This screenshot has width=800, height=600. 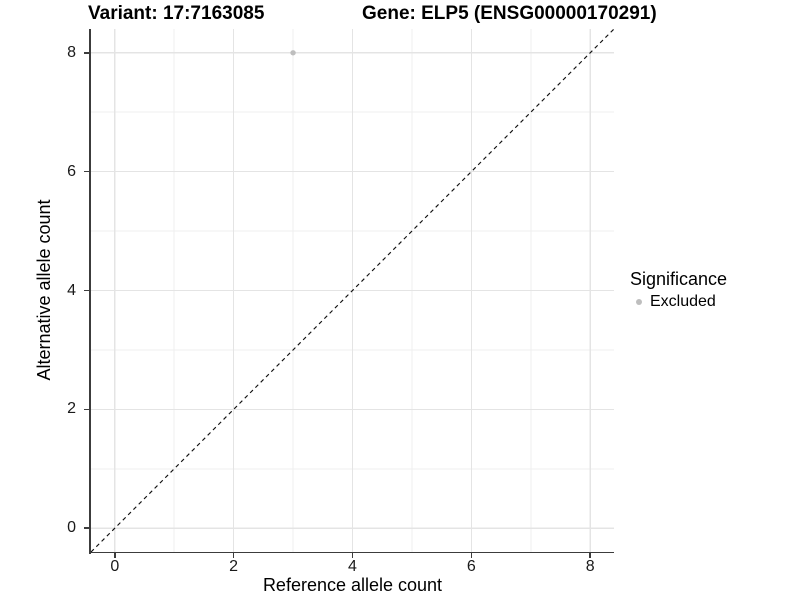 What do you see at coordinates (639, 301) in the screenshot?
I see `legend-point-icon` at bounding box center [639, 301].